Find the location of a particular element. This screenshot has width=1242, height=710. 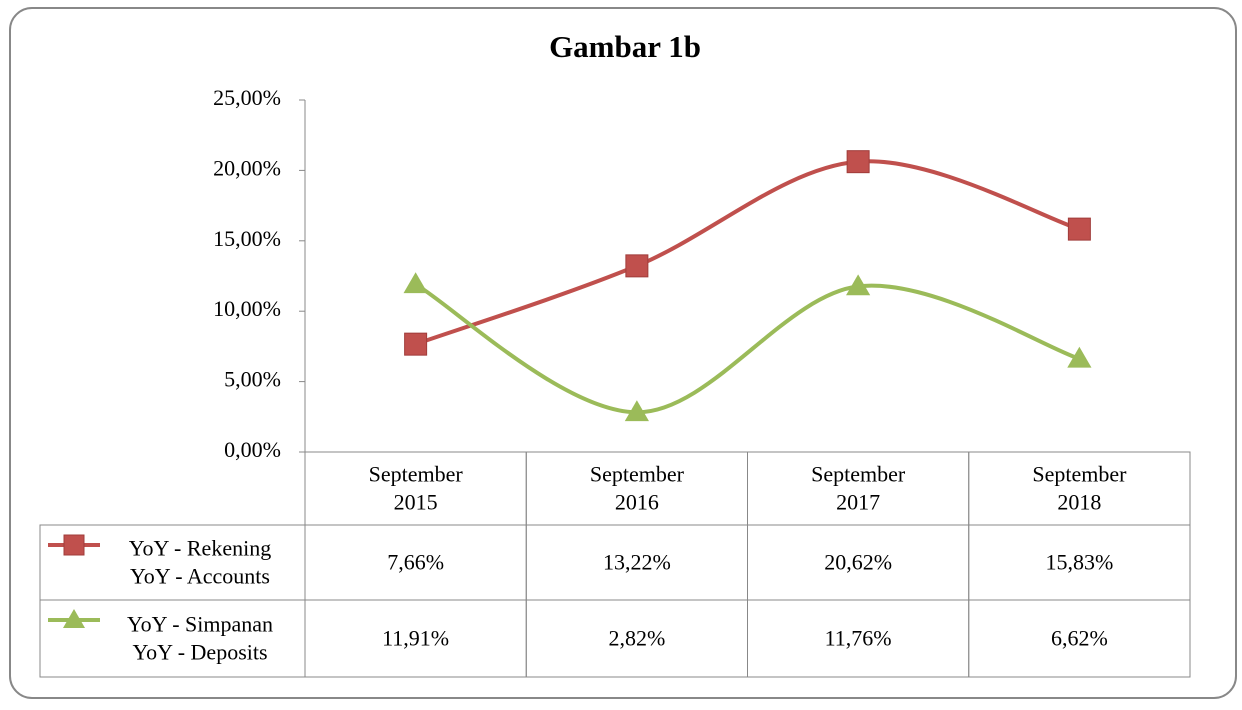

value-label: 11,76% is located at coordinates (858, 638).